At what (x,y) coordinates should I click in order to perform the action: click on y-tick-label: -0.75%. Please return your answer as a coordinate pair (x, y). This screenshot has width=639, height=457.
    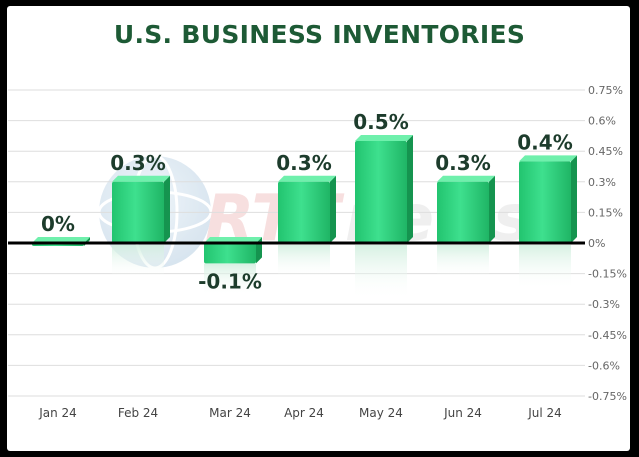
    Looking at the image, I should click on (607, 396).